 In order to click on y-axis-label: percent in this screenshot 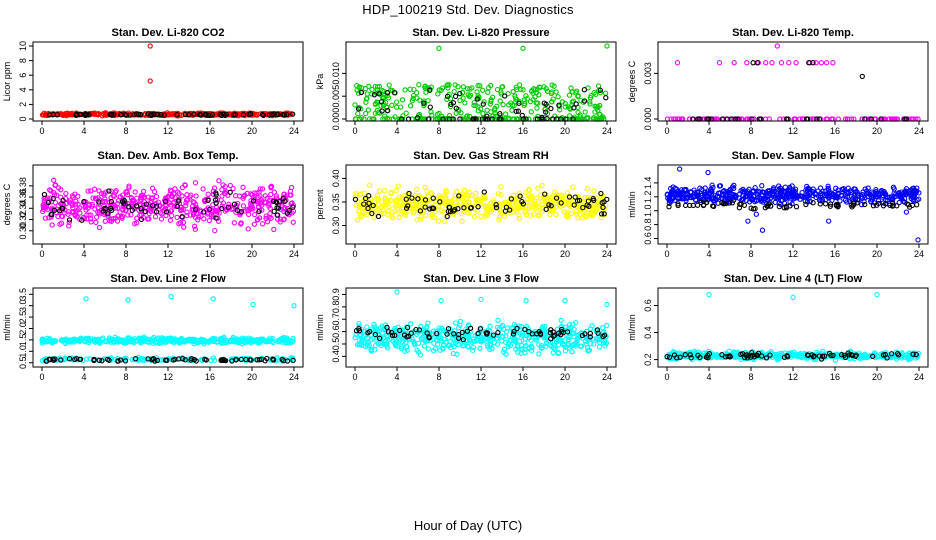, I will do `click(320, 204)`.